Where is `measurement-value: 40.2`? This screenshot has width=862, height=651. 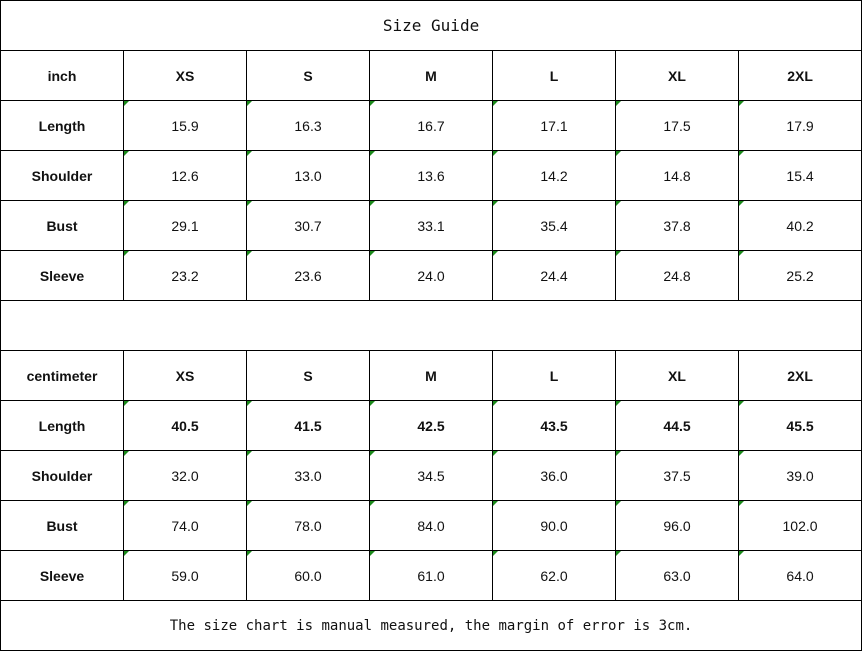 measurement-value: 40.2 is located at coordinates (799, 225).